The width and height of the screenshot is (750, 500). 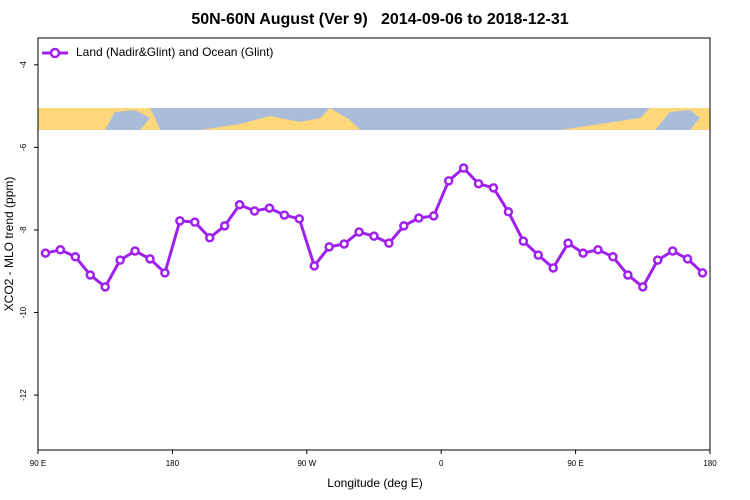 What do you see at coordinates (55, 53) in the screenshot?
I see `legend-marker` at bounding box center [55, 53].